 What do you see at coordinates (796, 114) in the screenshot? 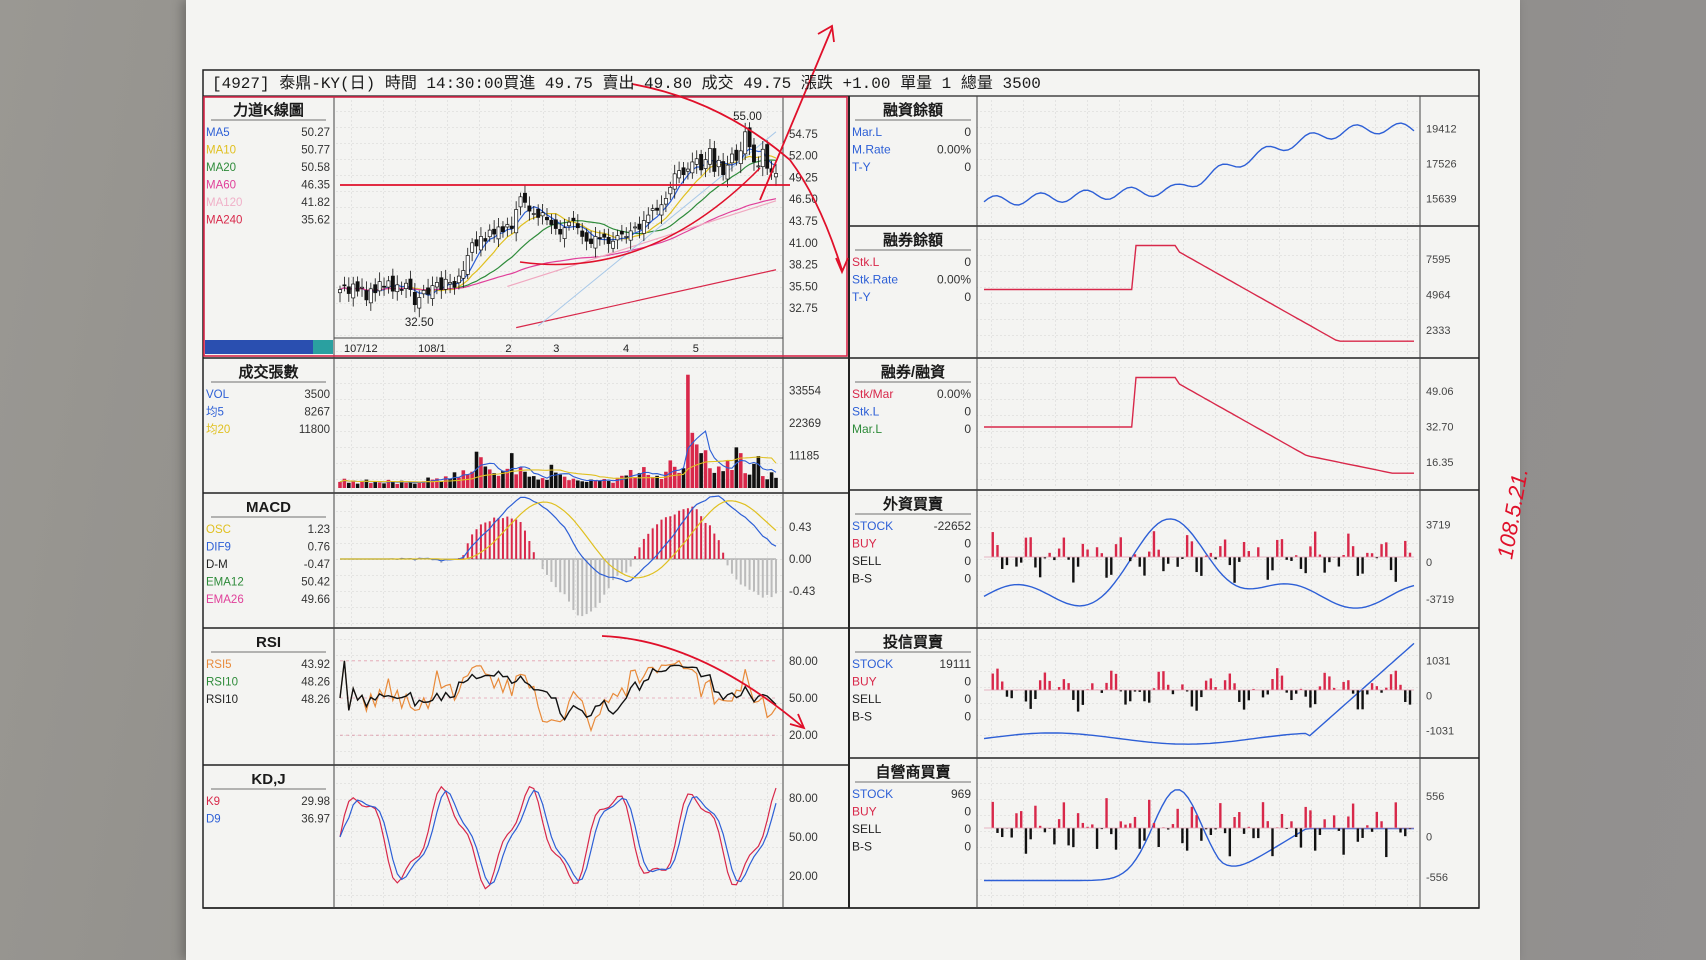
I see `up-arrow-annotation` at bounding box center [796, 114].